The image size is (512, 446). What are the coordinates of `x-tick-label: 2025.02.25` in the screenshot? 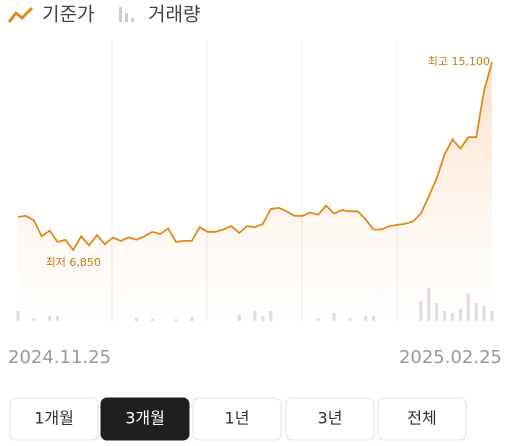 It's located at (450, 357).